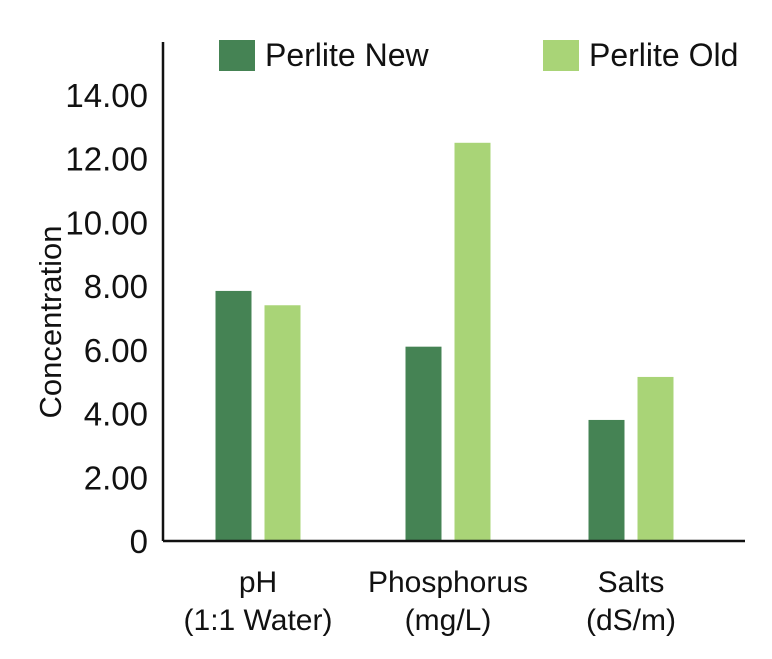  I want to click on chart-legend: Perlite New Perlite Old, so click(478, 55).